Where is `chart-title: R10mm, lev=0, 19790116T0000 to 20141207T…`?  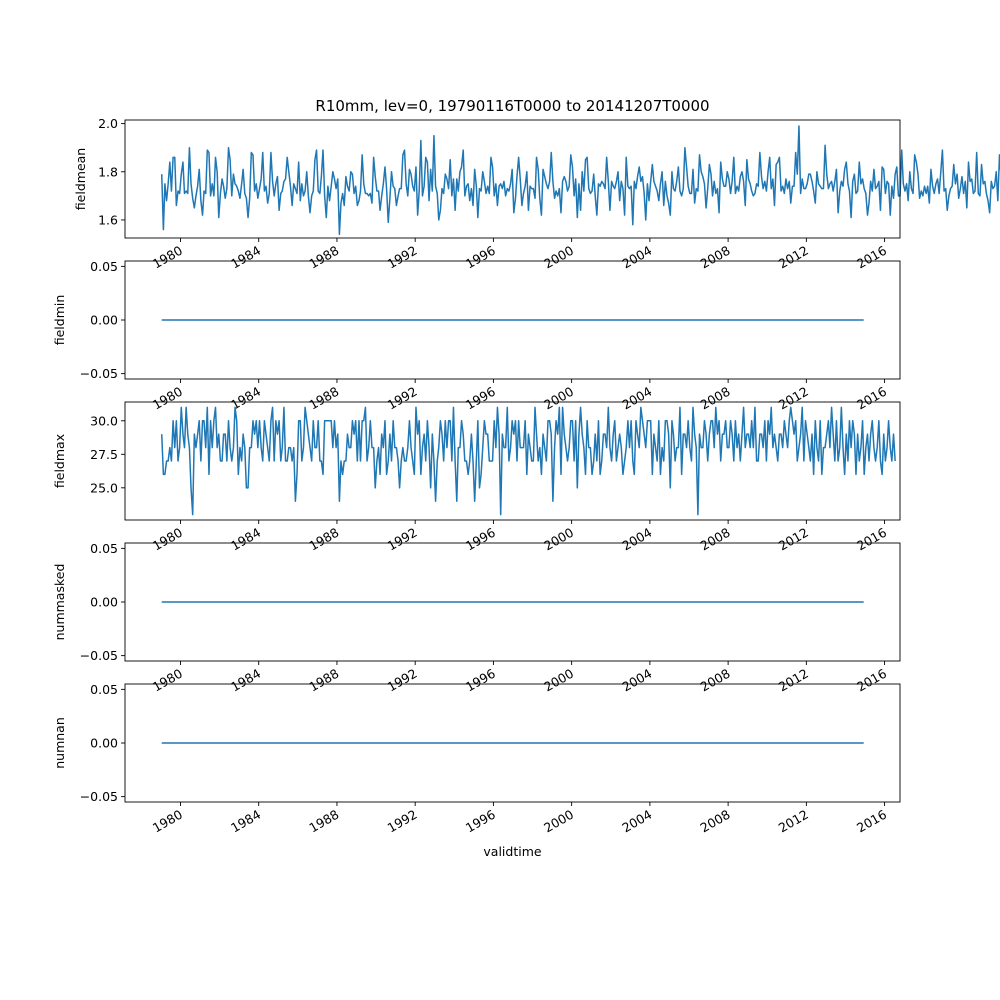 chart-title: R10mm, lev=0, 19790116T0000 to 20141207T… is located at coordinates (512, 106).